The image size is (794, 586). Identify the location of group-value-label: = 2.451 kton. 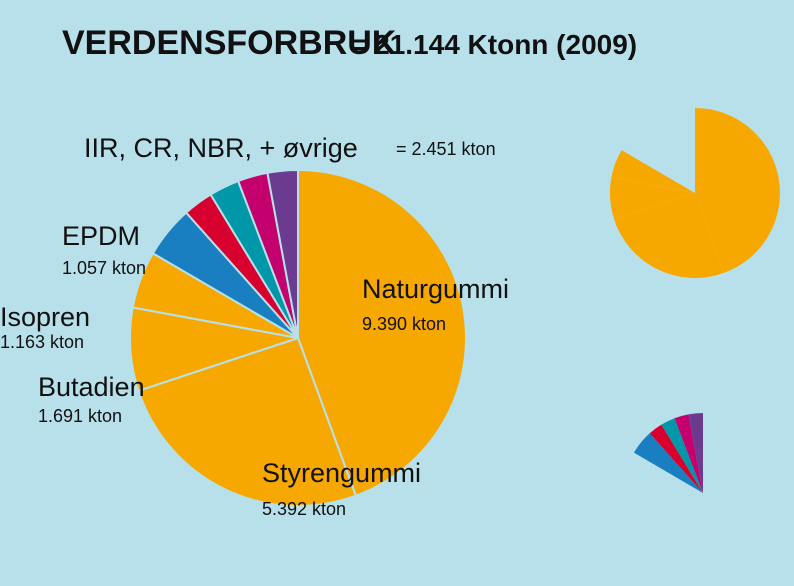
(446, 149).